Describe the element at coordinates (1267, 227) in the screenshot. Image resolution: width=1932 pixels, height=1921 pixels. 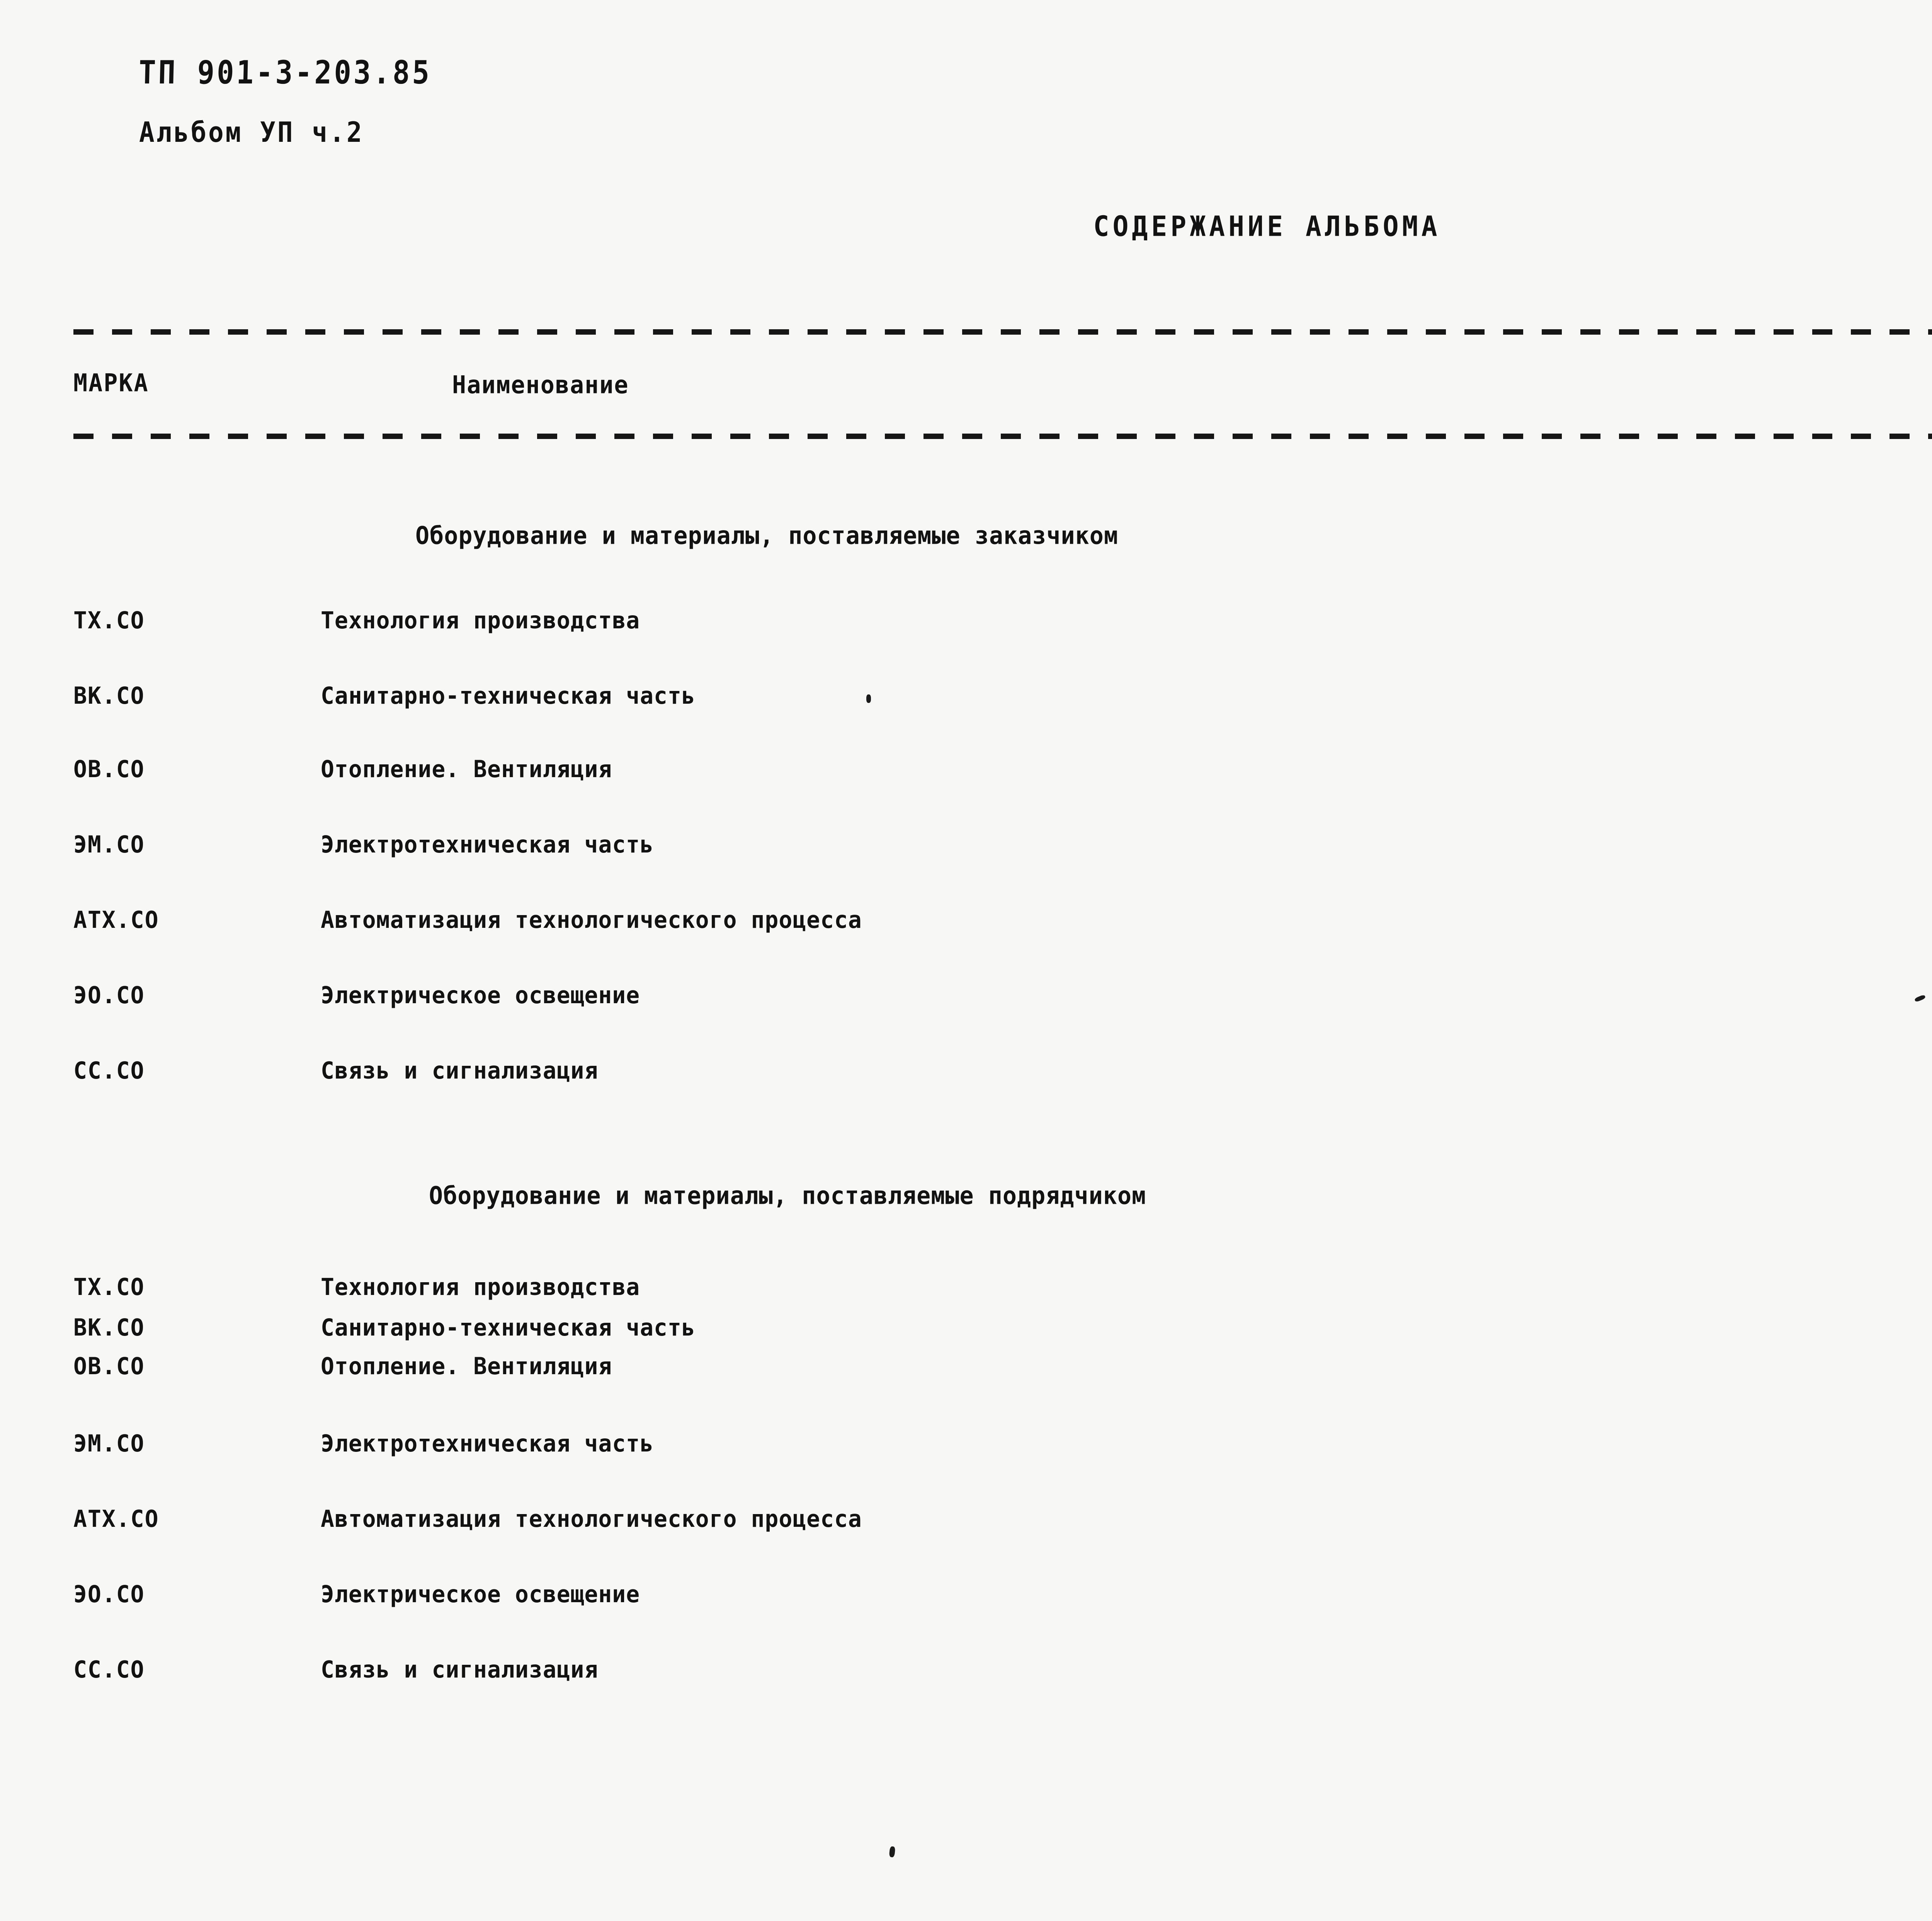
I see `page-title: СОДЕРЖАНИЕ АЛЬБОМА` at that location.